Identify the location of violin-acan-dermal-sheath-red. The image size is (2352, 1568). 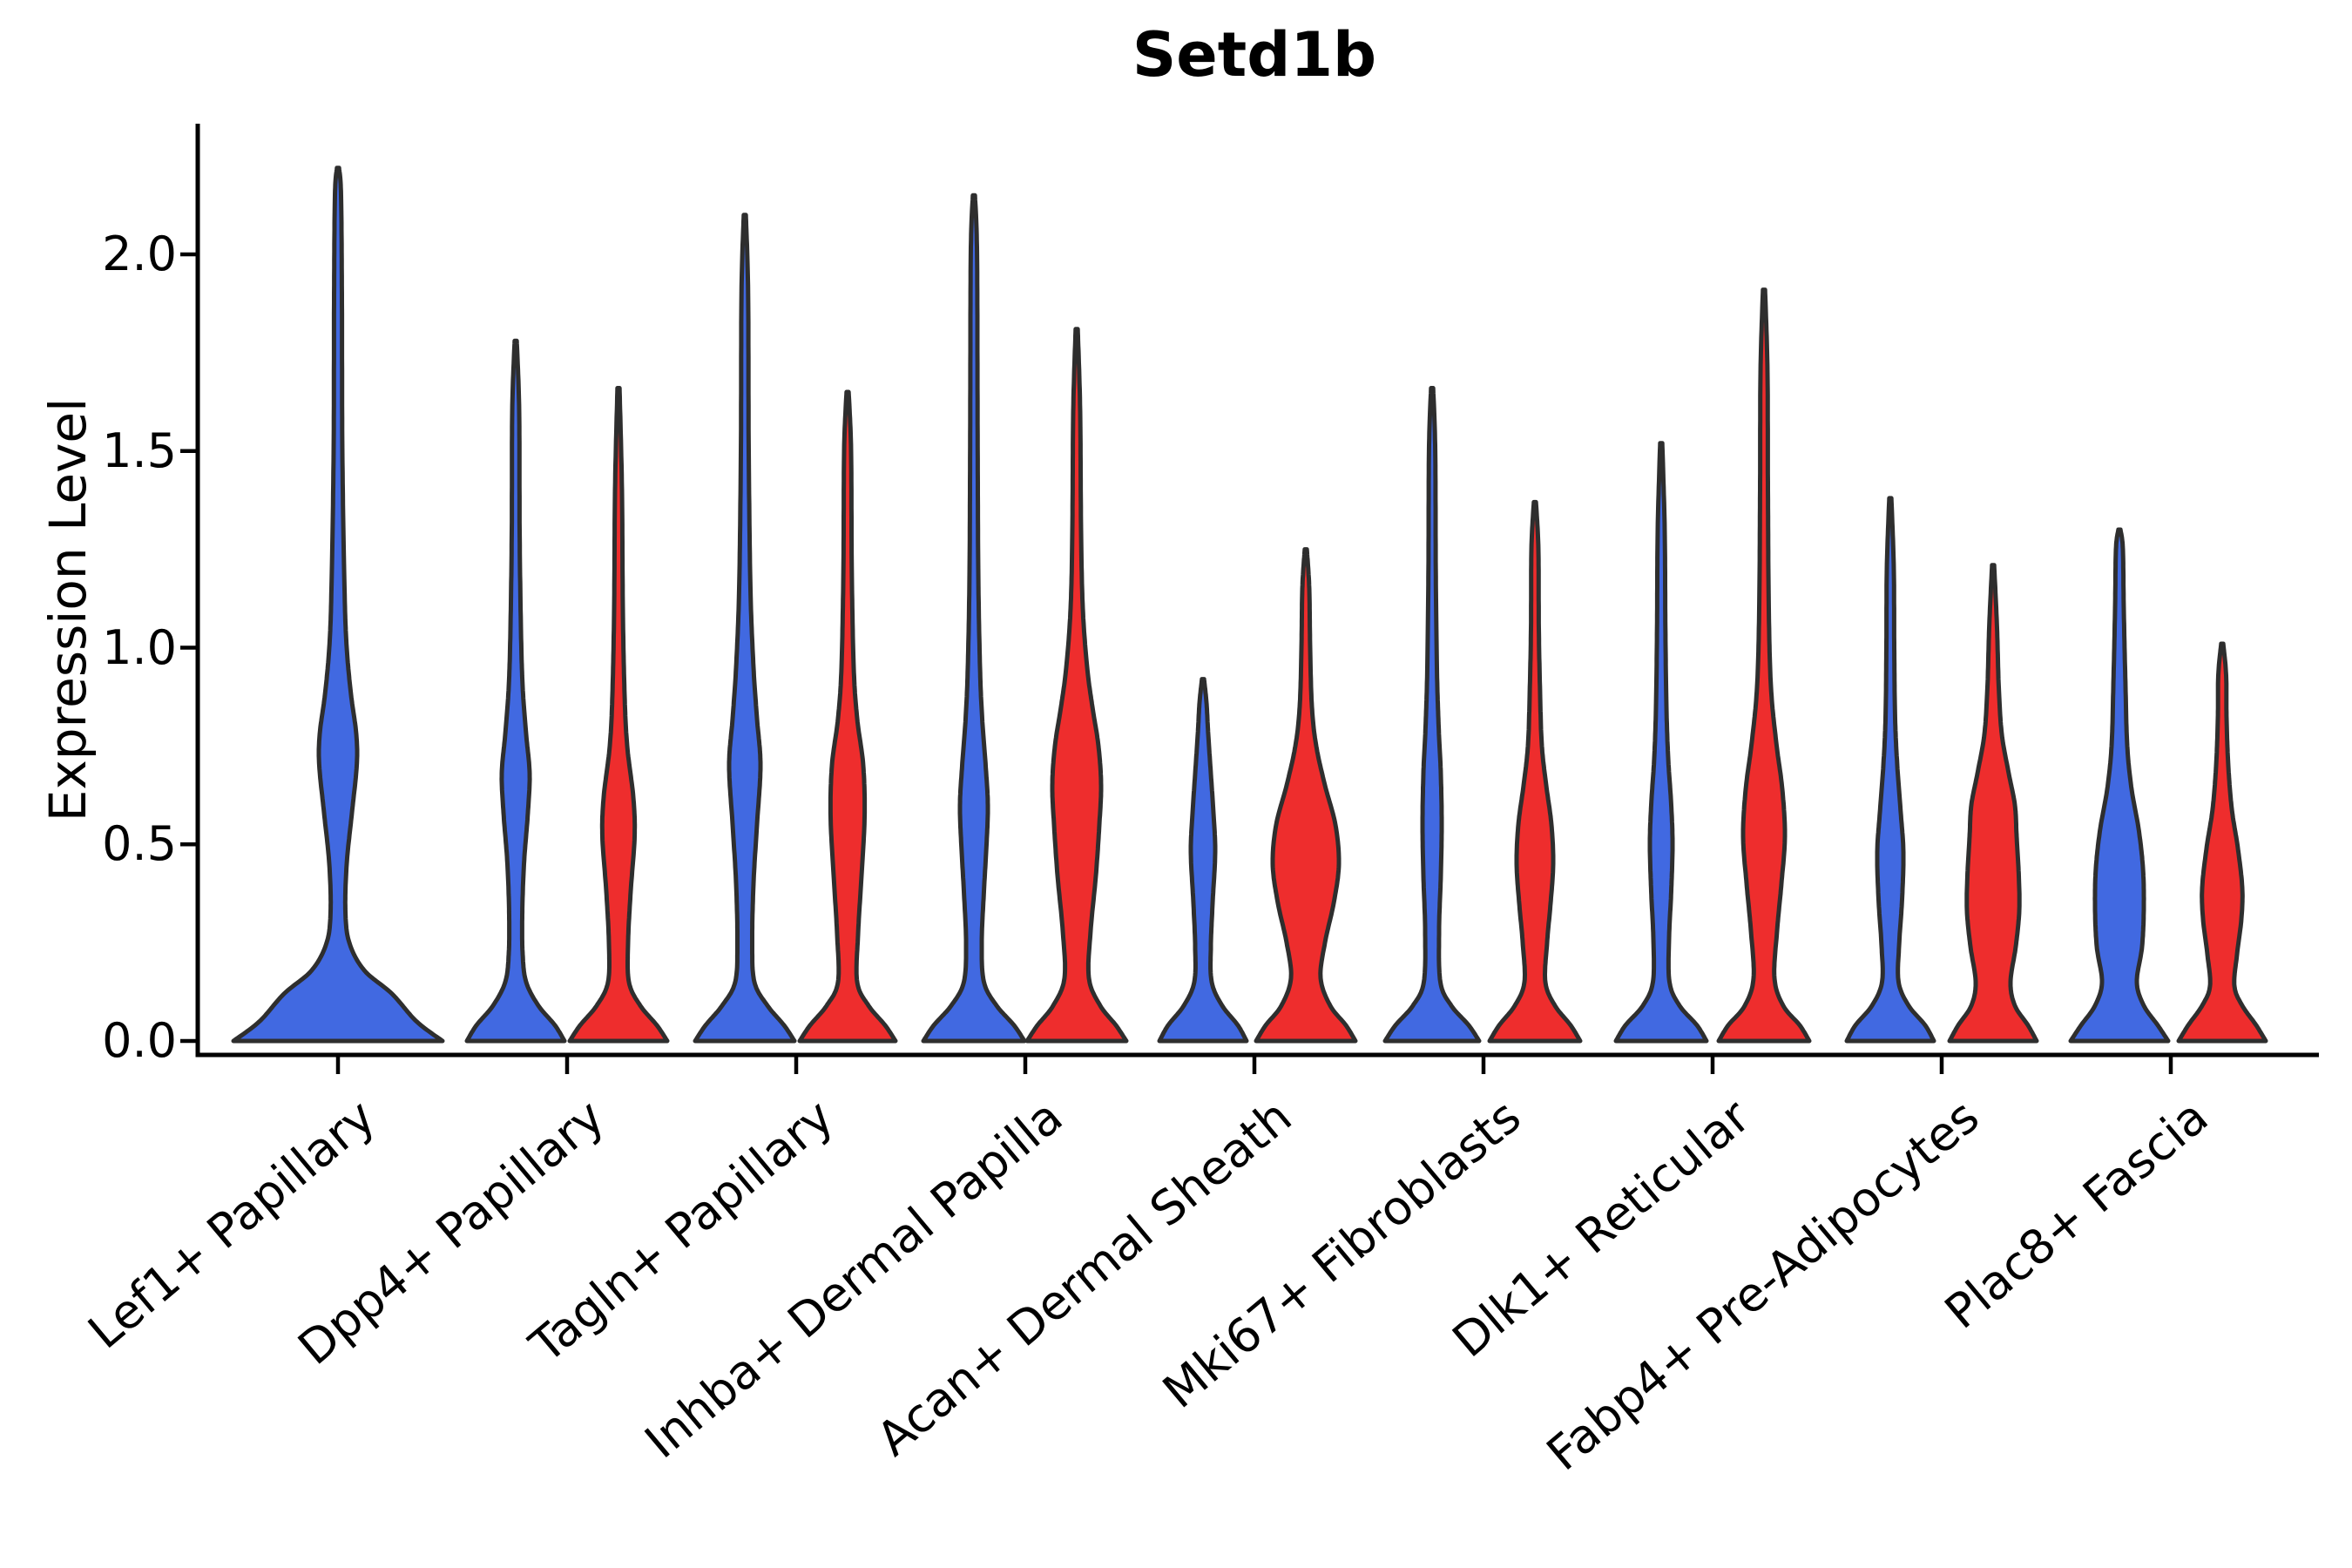
(1306, 795).